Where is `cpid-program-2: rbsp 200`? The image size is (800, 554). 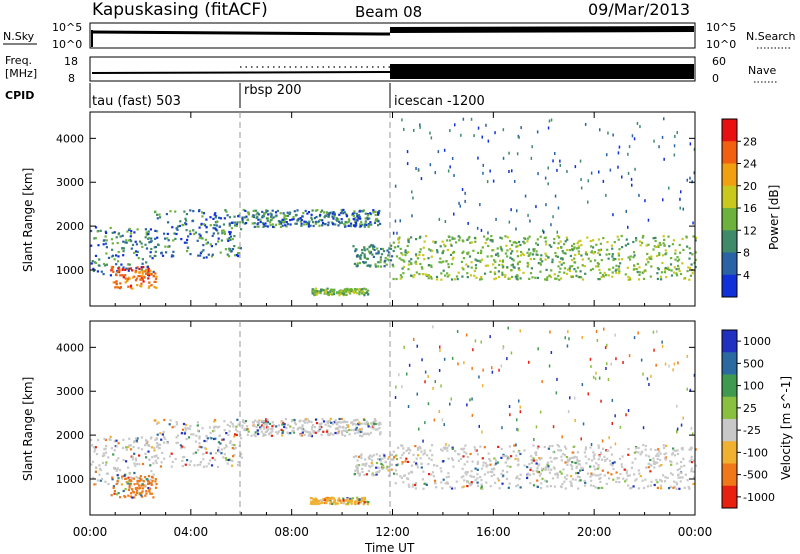 cpid-program-2: rbsp 200 is located at coordinates (273, 90).